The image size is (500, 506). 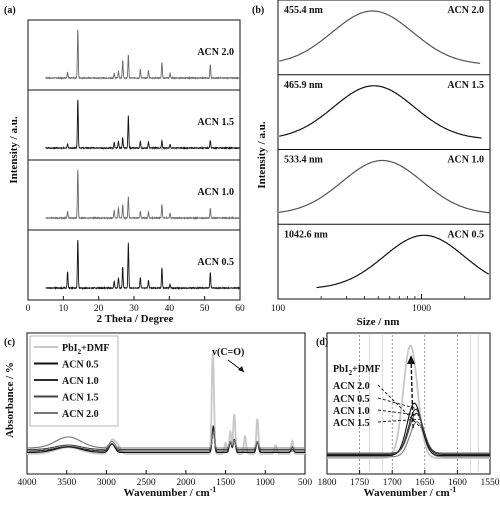 What do you see at coordinates (421, 309) in the screenshot?
I see `panel-b-xtick-label: 1000` at bounding box center [421, 309].